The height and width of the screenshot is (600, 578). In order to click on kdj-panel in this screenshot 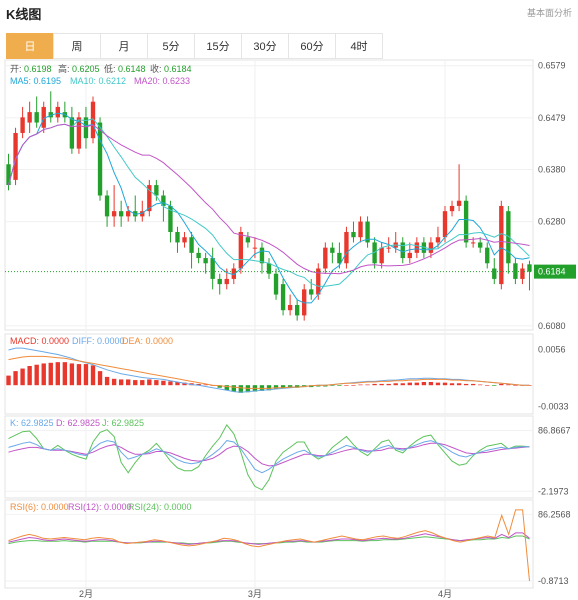, I will do `click(269, 457)`.